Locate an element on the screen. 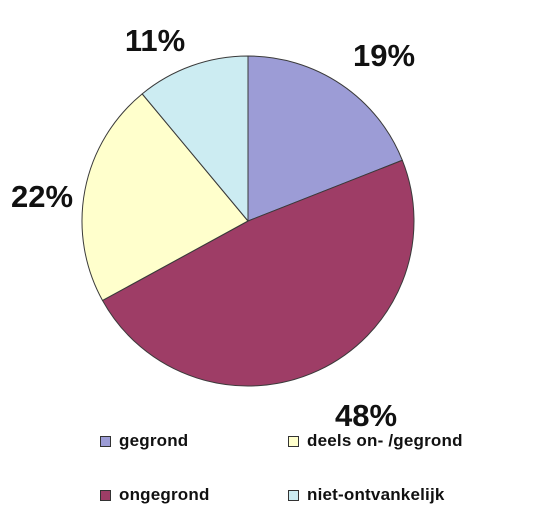  pie-slice-gegrond is located at coordinates (325, 138).